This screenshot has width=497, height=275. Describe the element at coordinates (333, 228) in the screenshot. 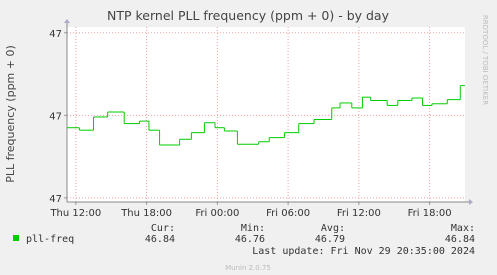

I see `stat-label: Avg:` at that location.